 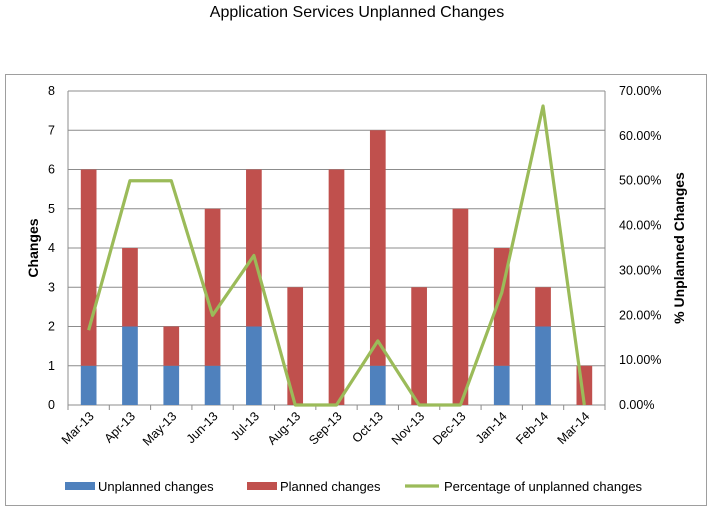 What do you see at coordinates (159, 428) in the screenshot?
I see `x-tick-label: May-13` at bounding box center [159, 428].